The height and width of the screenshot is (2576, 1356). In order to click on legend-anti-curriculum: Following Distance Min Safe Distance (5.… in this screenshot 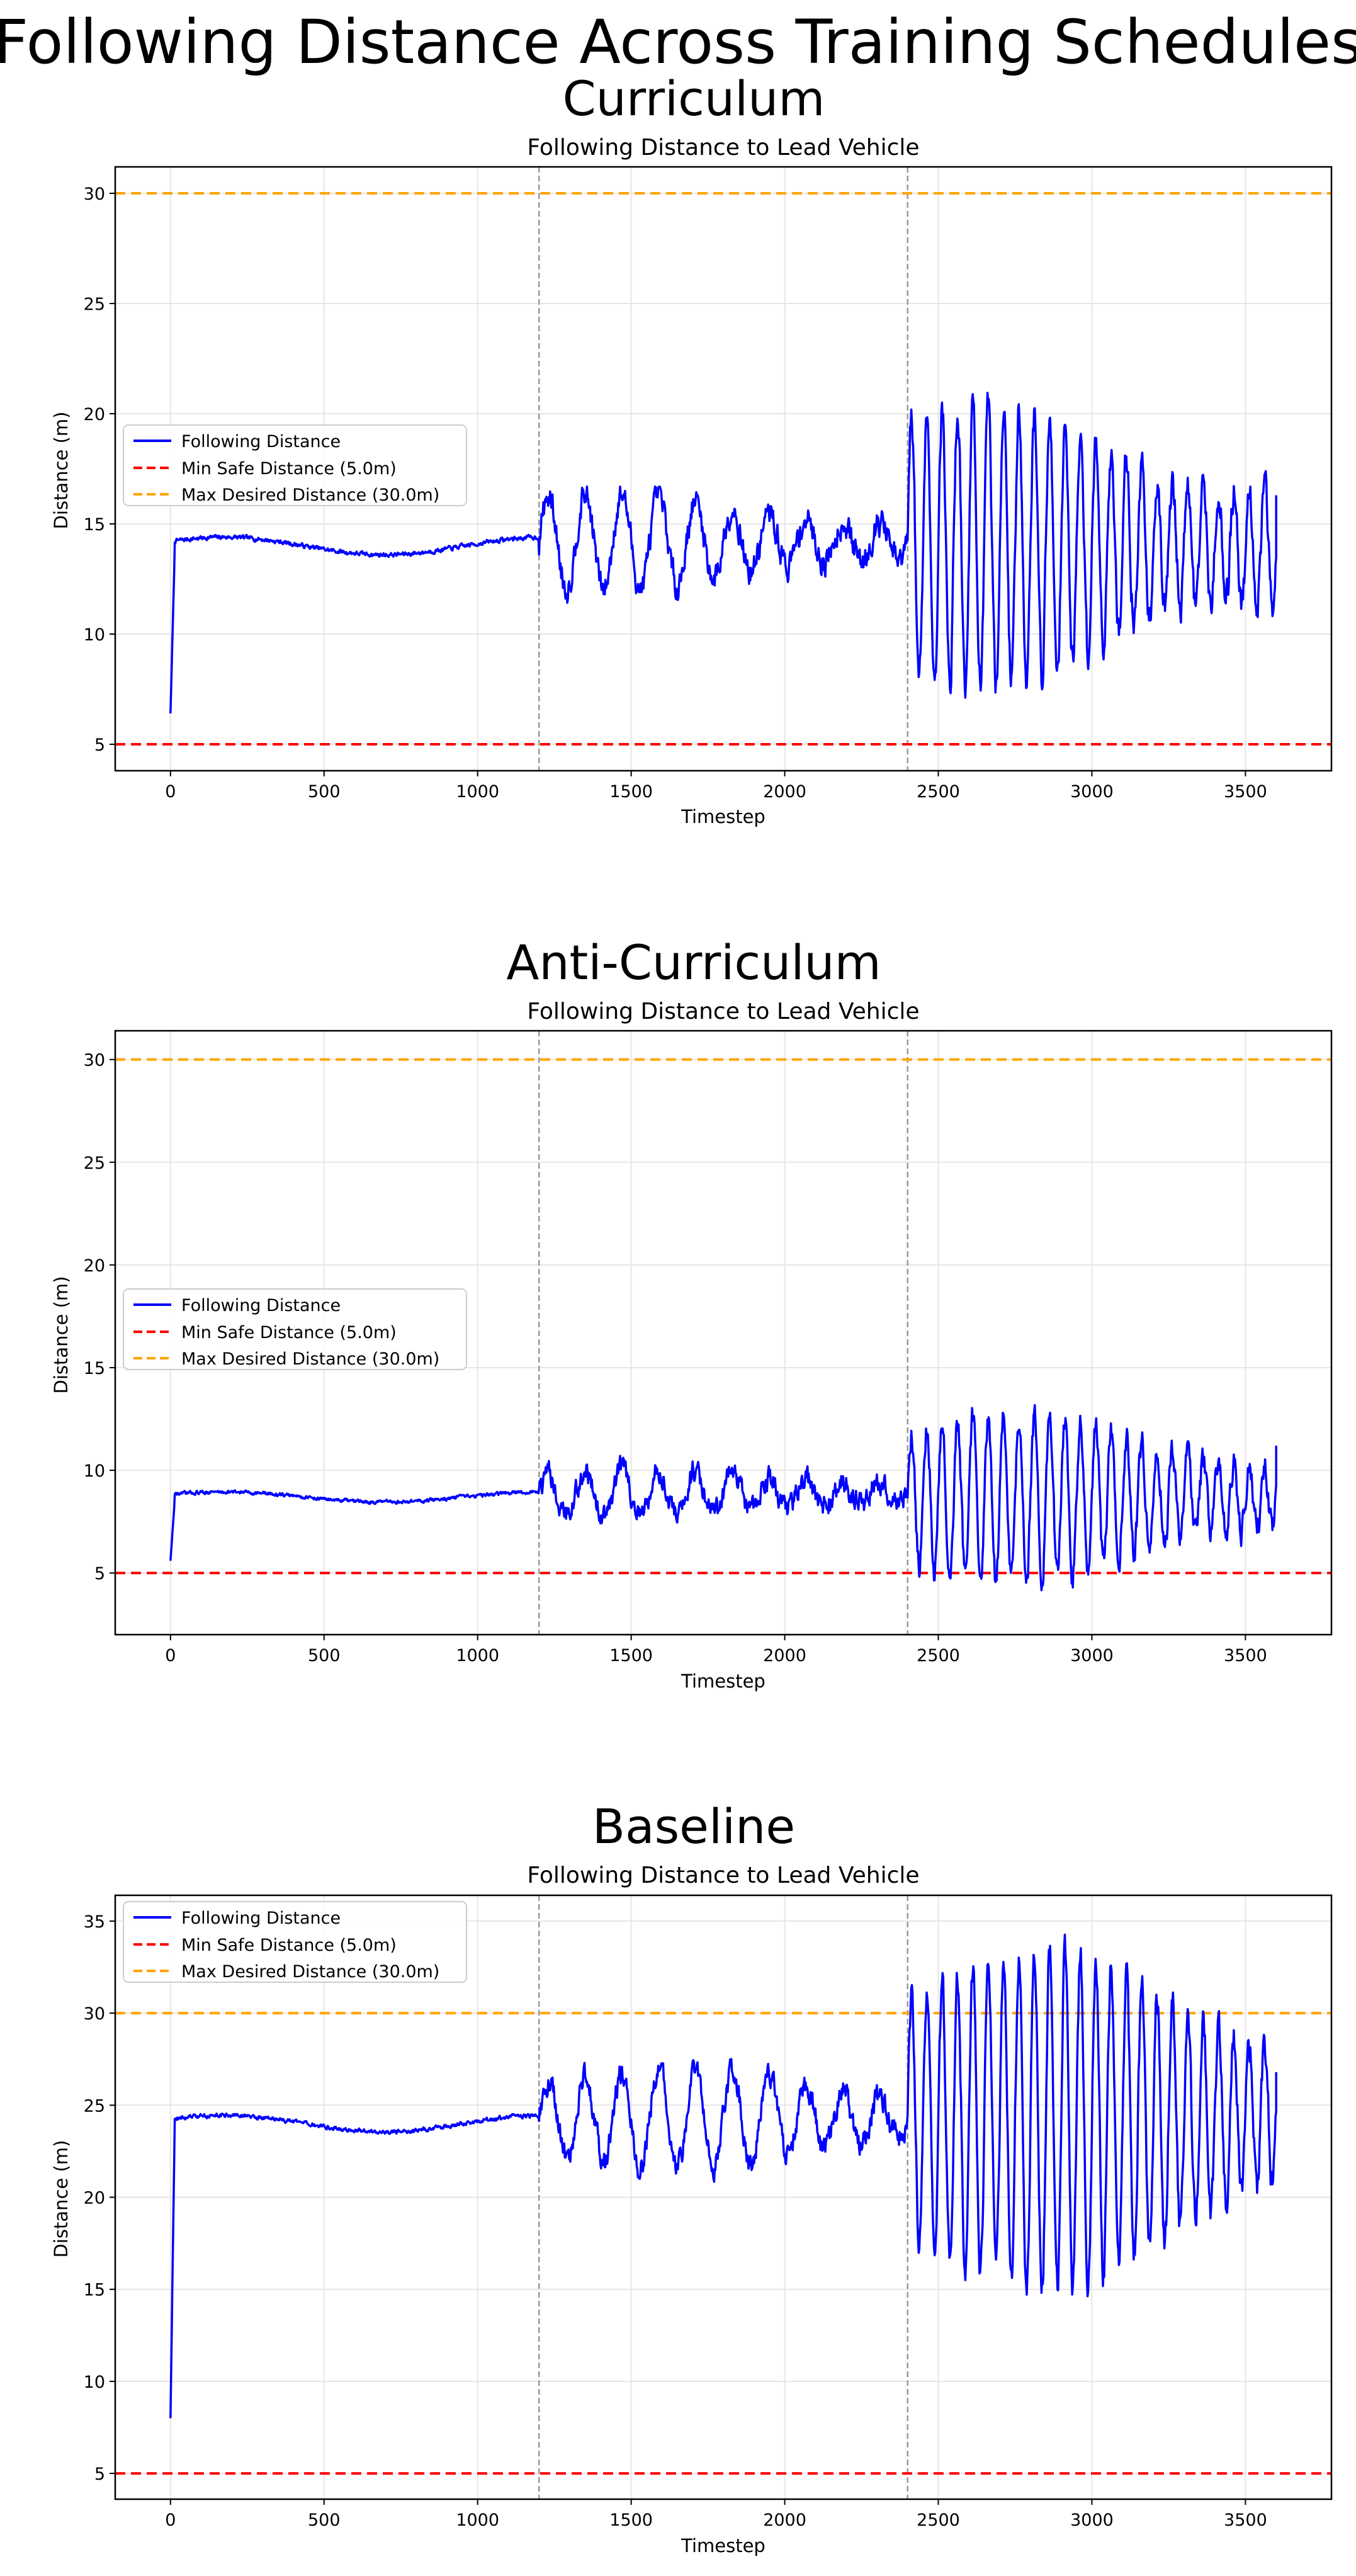, I will do `click(295, 1329)`.